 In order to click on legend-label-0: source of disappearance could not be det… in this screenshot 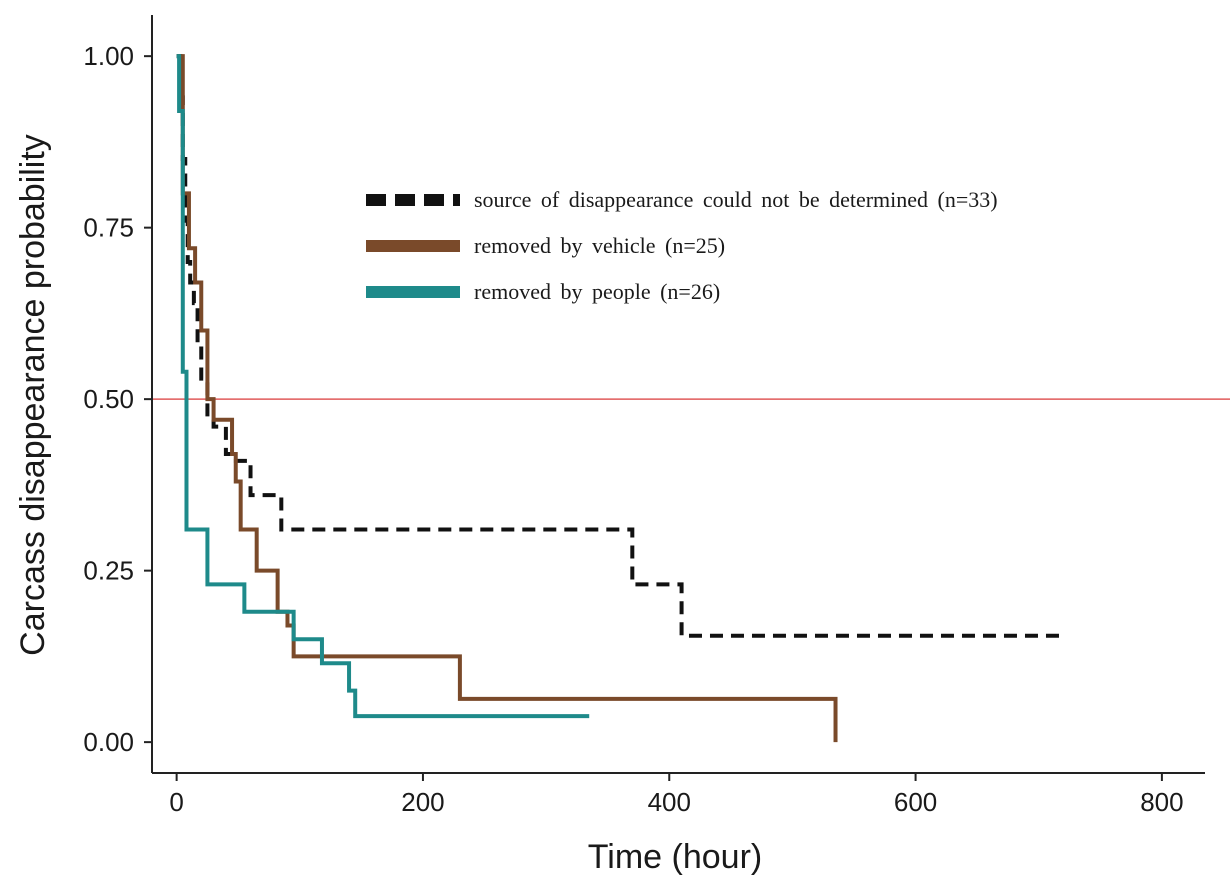, I will do `click(736, 199)`.